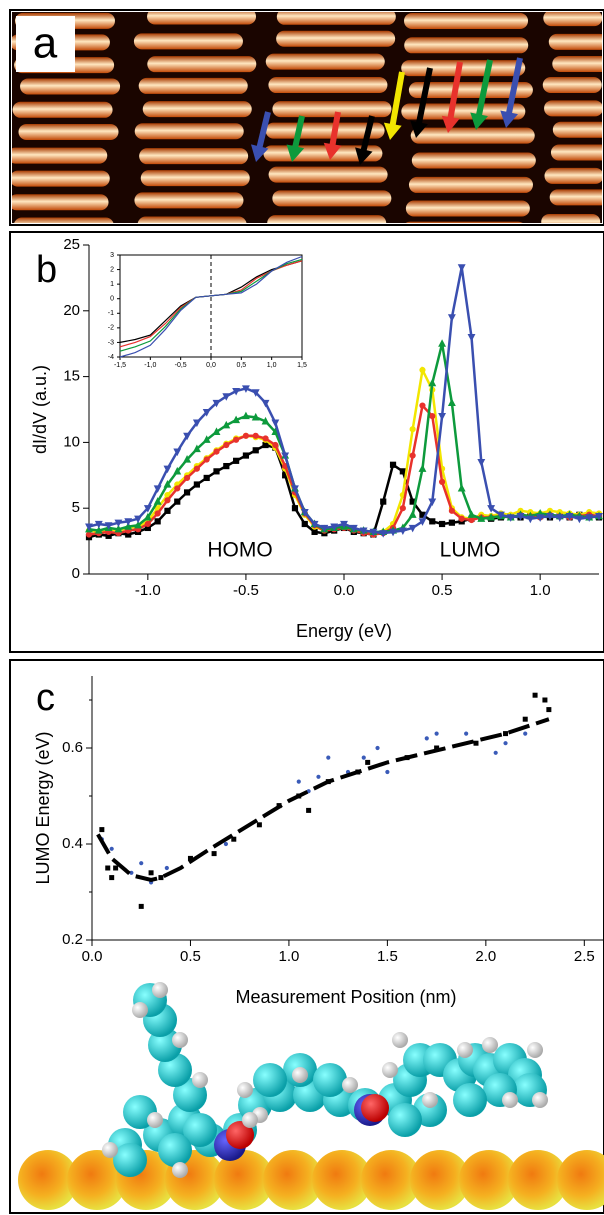 This screenshot has height=1215, width=604. What do you see at coordinates (540, 590) in the screenshot?
I see `x-tick-label: 1.0` at bounding box center [540, 590].